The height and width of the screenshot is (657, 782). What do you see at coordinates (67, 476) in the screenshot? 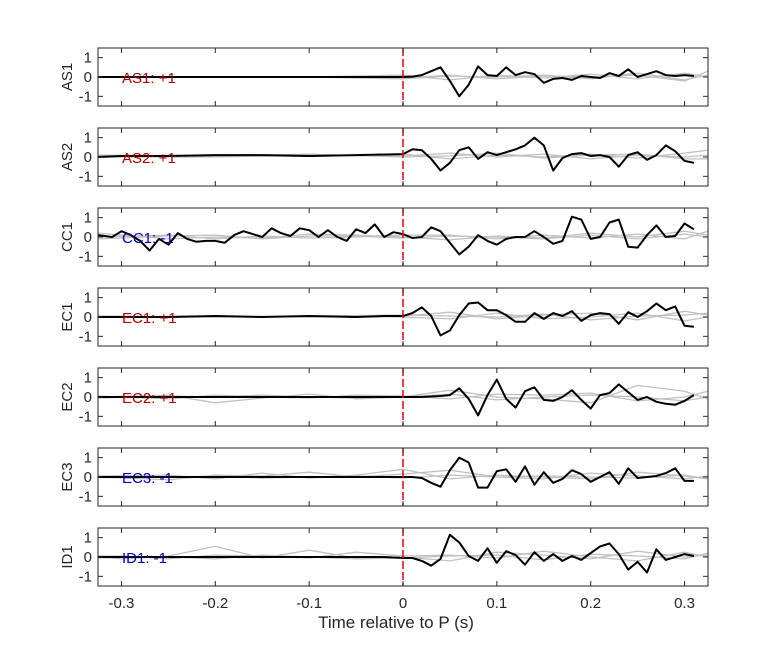
I see `y-axis-label: EC3` at bounding box center [67, 476].